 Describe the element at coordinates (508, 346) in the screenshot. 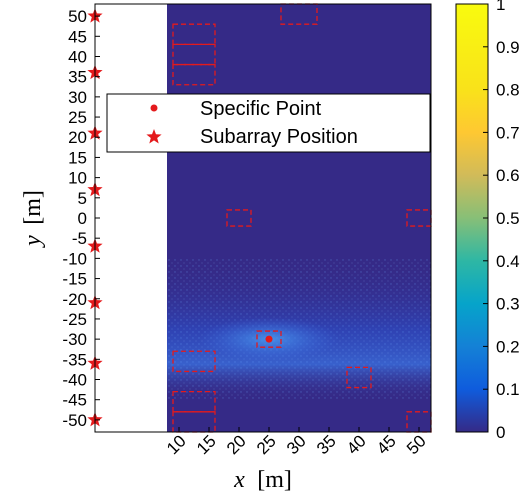

I see `colorbar-tick-label: 0.2` at that location.